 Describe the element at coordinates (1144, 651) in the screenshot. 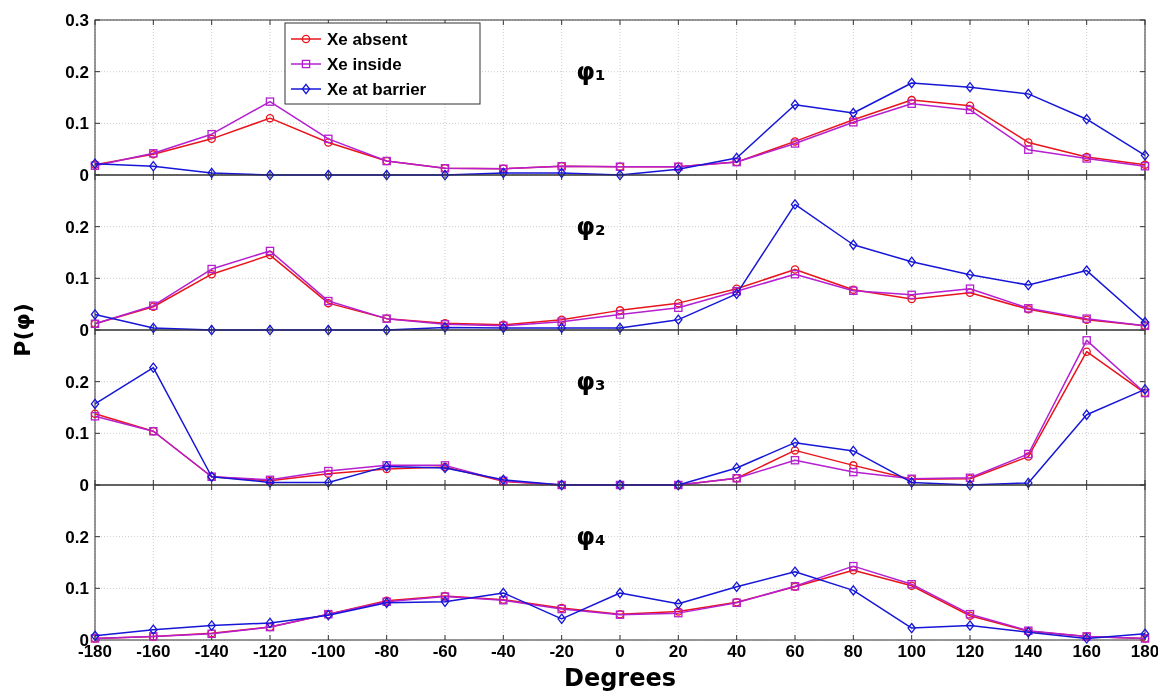

I see `x-tick-label: 180` at that location.